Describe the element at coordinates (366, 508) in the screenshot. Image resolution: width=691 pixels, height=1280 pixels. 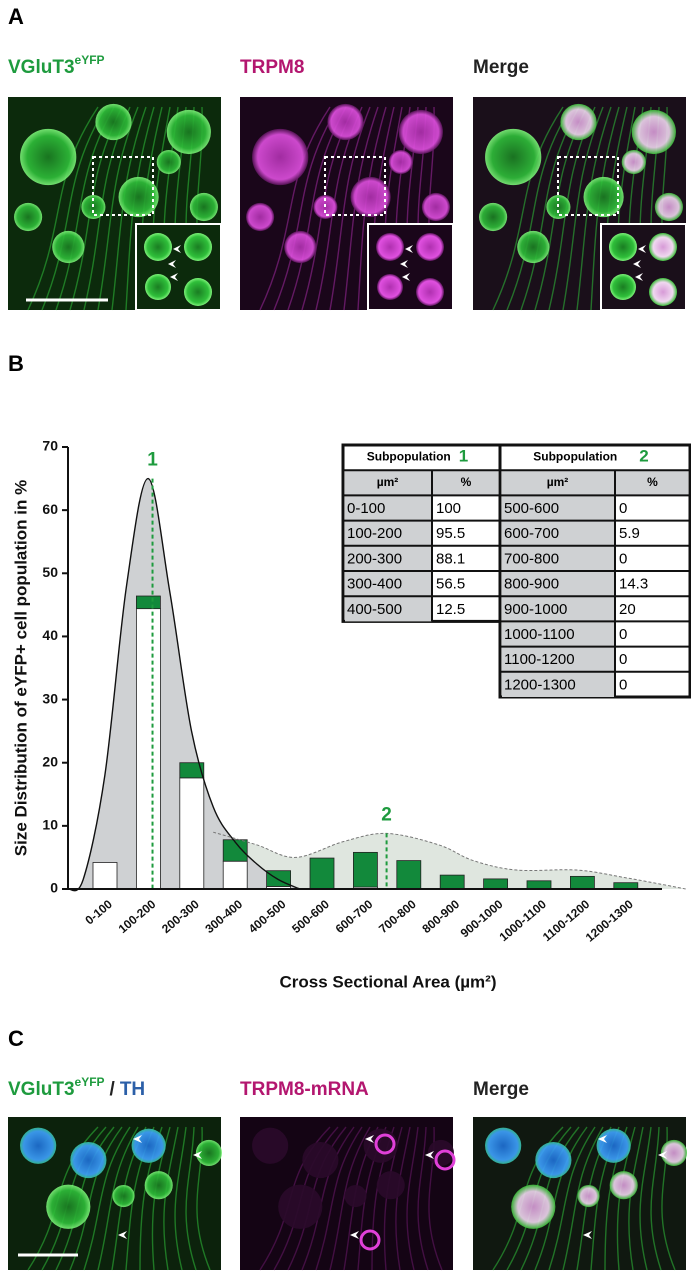
I see `row-label: 0-100` at that location.